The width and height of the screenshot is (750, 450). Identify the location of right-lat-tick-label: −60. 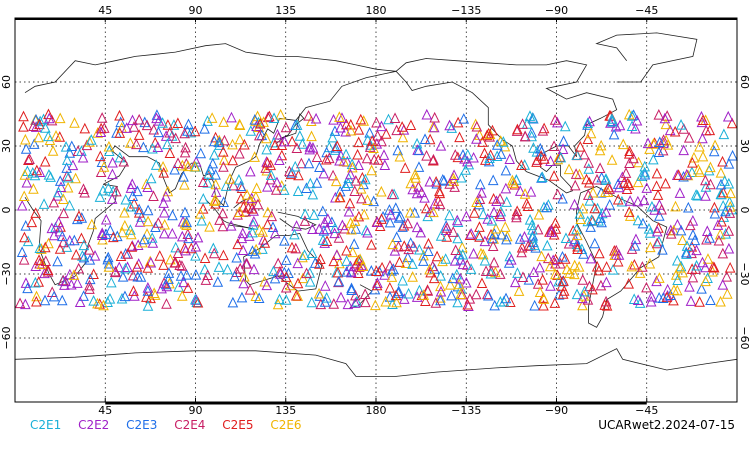
(744, 337).